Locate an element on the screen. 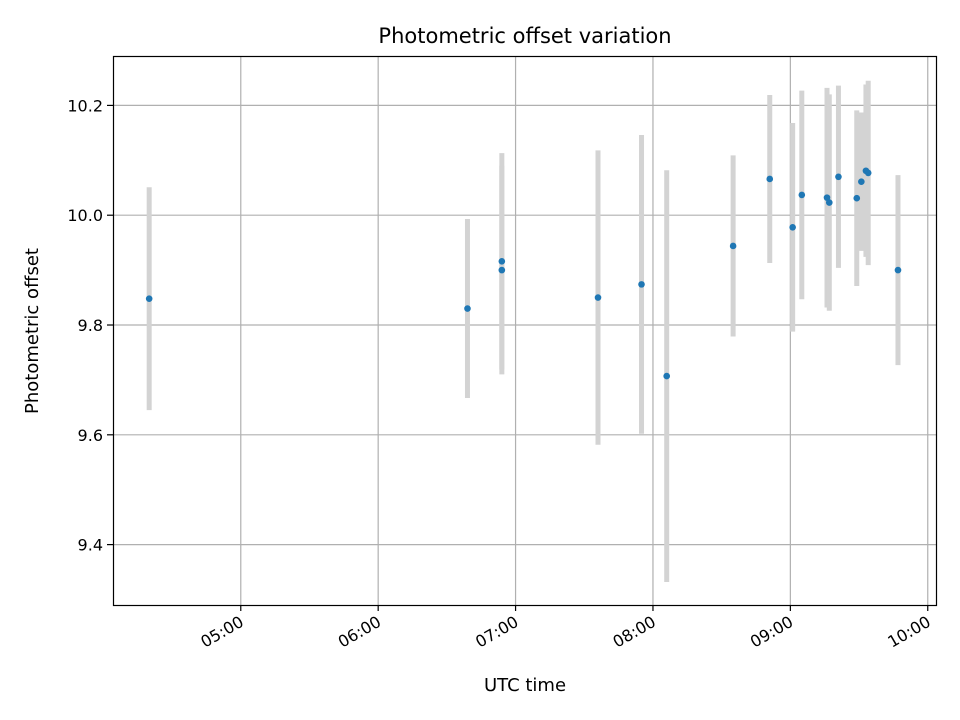 This screenshot has width=960, height=720. y-axis-label: Photometric offset is located at coordinates (32, 331).